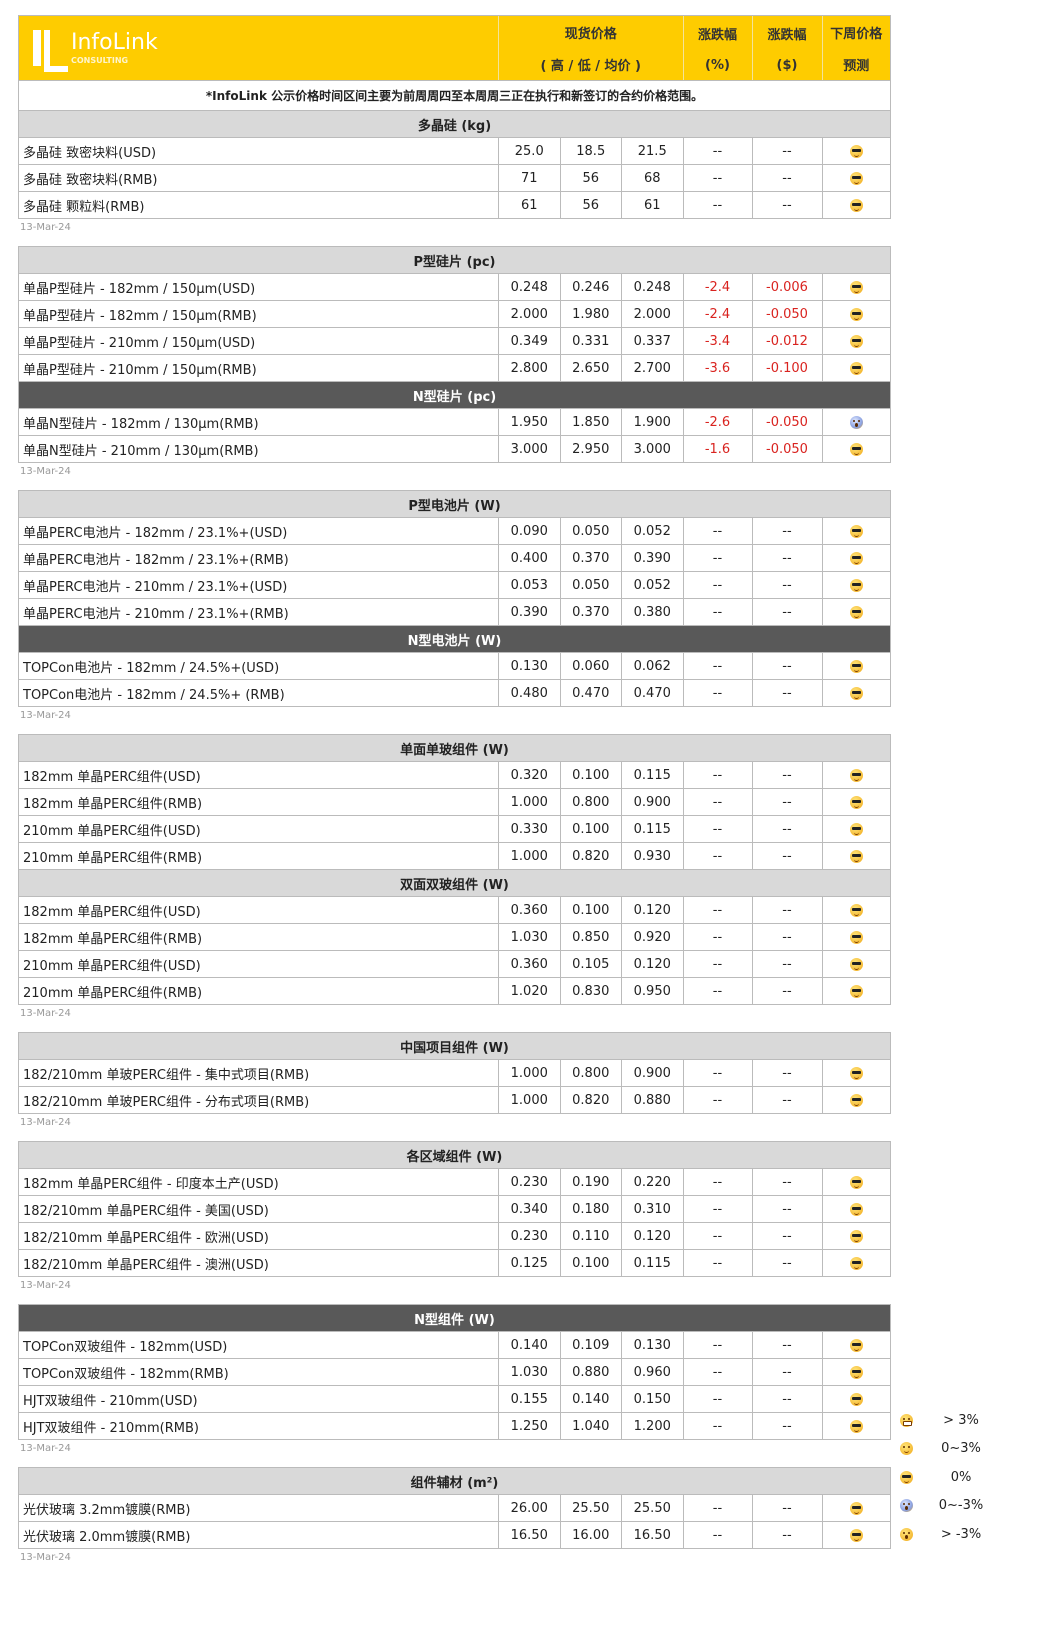  What do you see at coordinates (787, 422) in the screenshot?
I see `change-usd: -0.050` at bounding box center [787, 422].